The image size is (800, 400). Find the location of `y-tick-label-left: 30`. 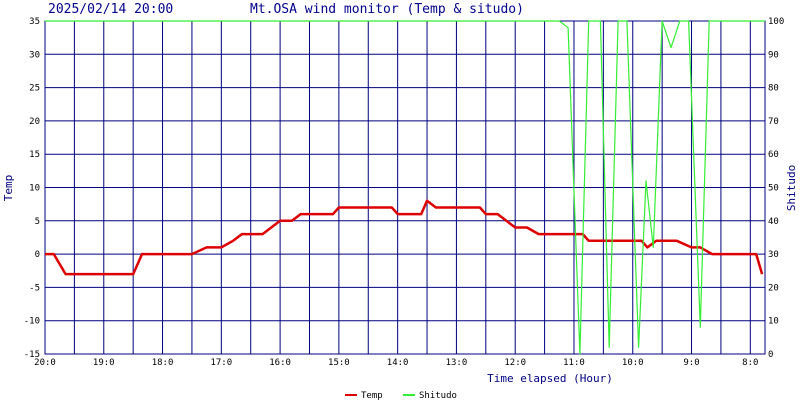

y-tick-label-left: 30 is located at coordinates (34, 55).